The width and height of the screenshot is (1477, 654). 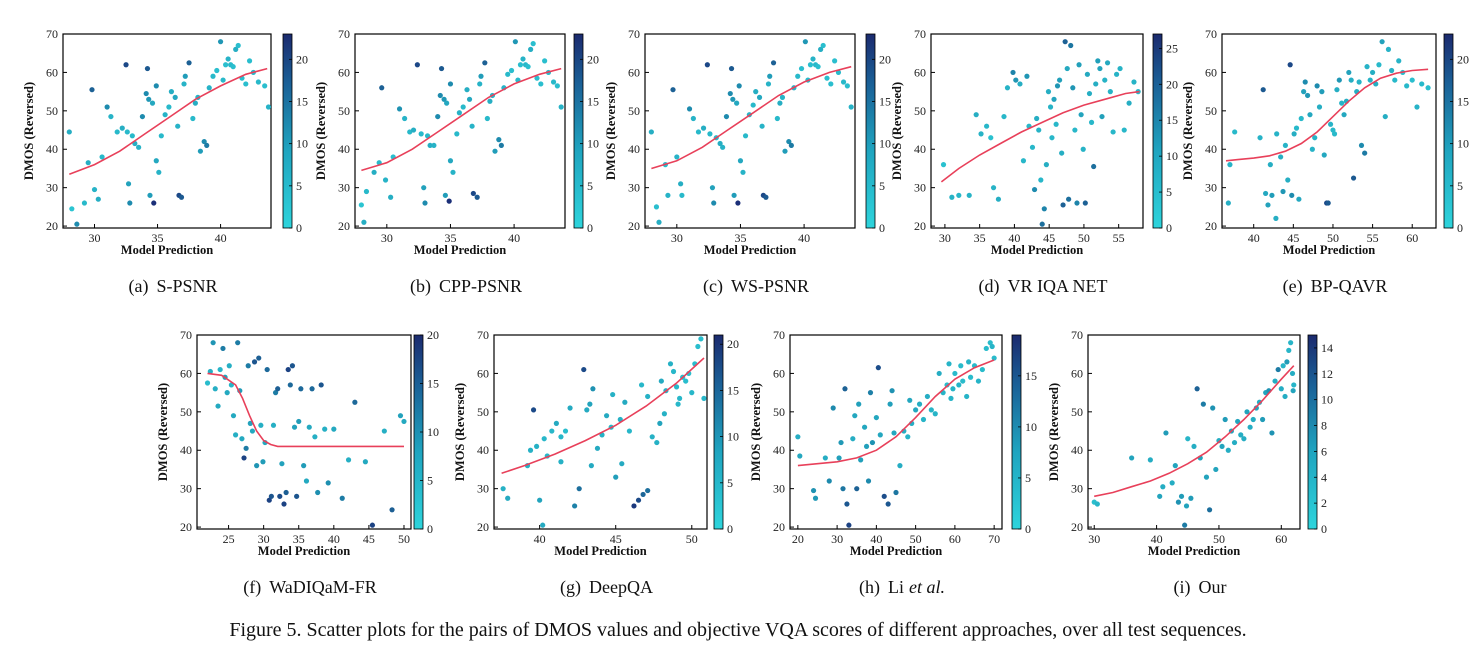 What do you see at coordinates (945, 238) in the screenshot?
I see `x-tick-label: 30` at bounding box center [945, 238].